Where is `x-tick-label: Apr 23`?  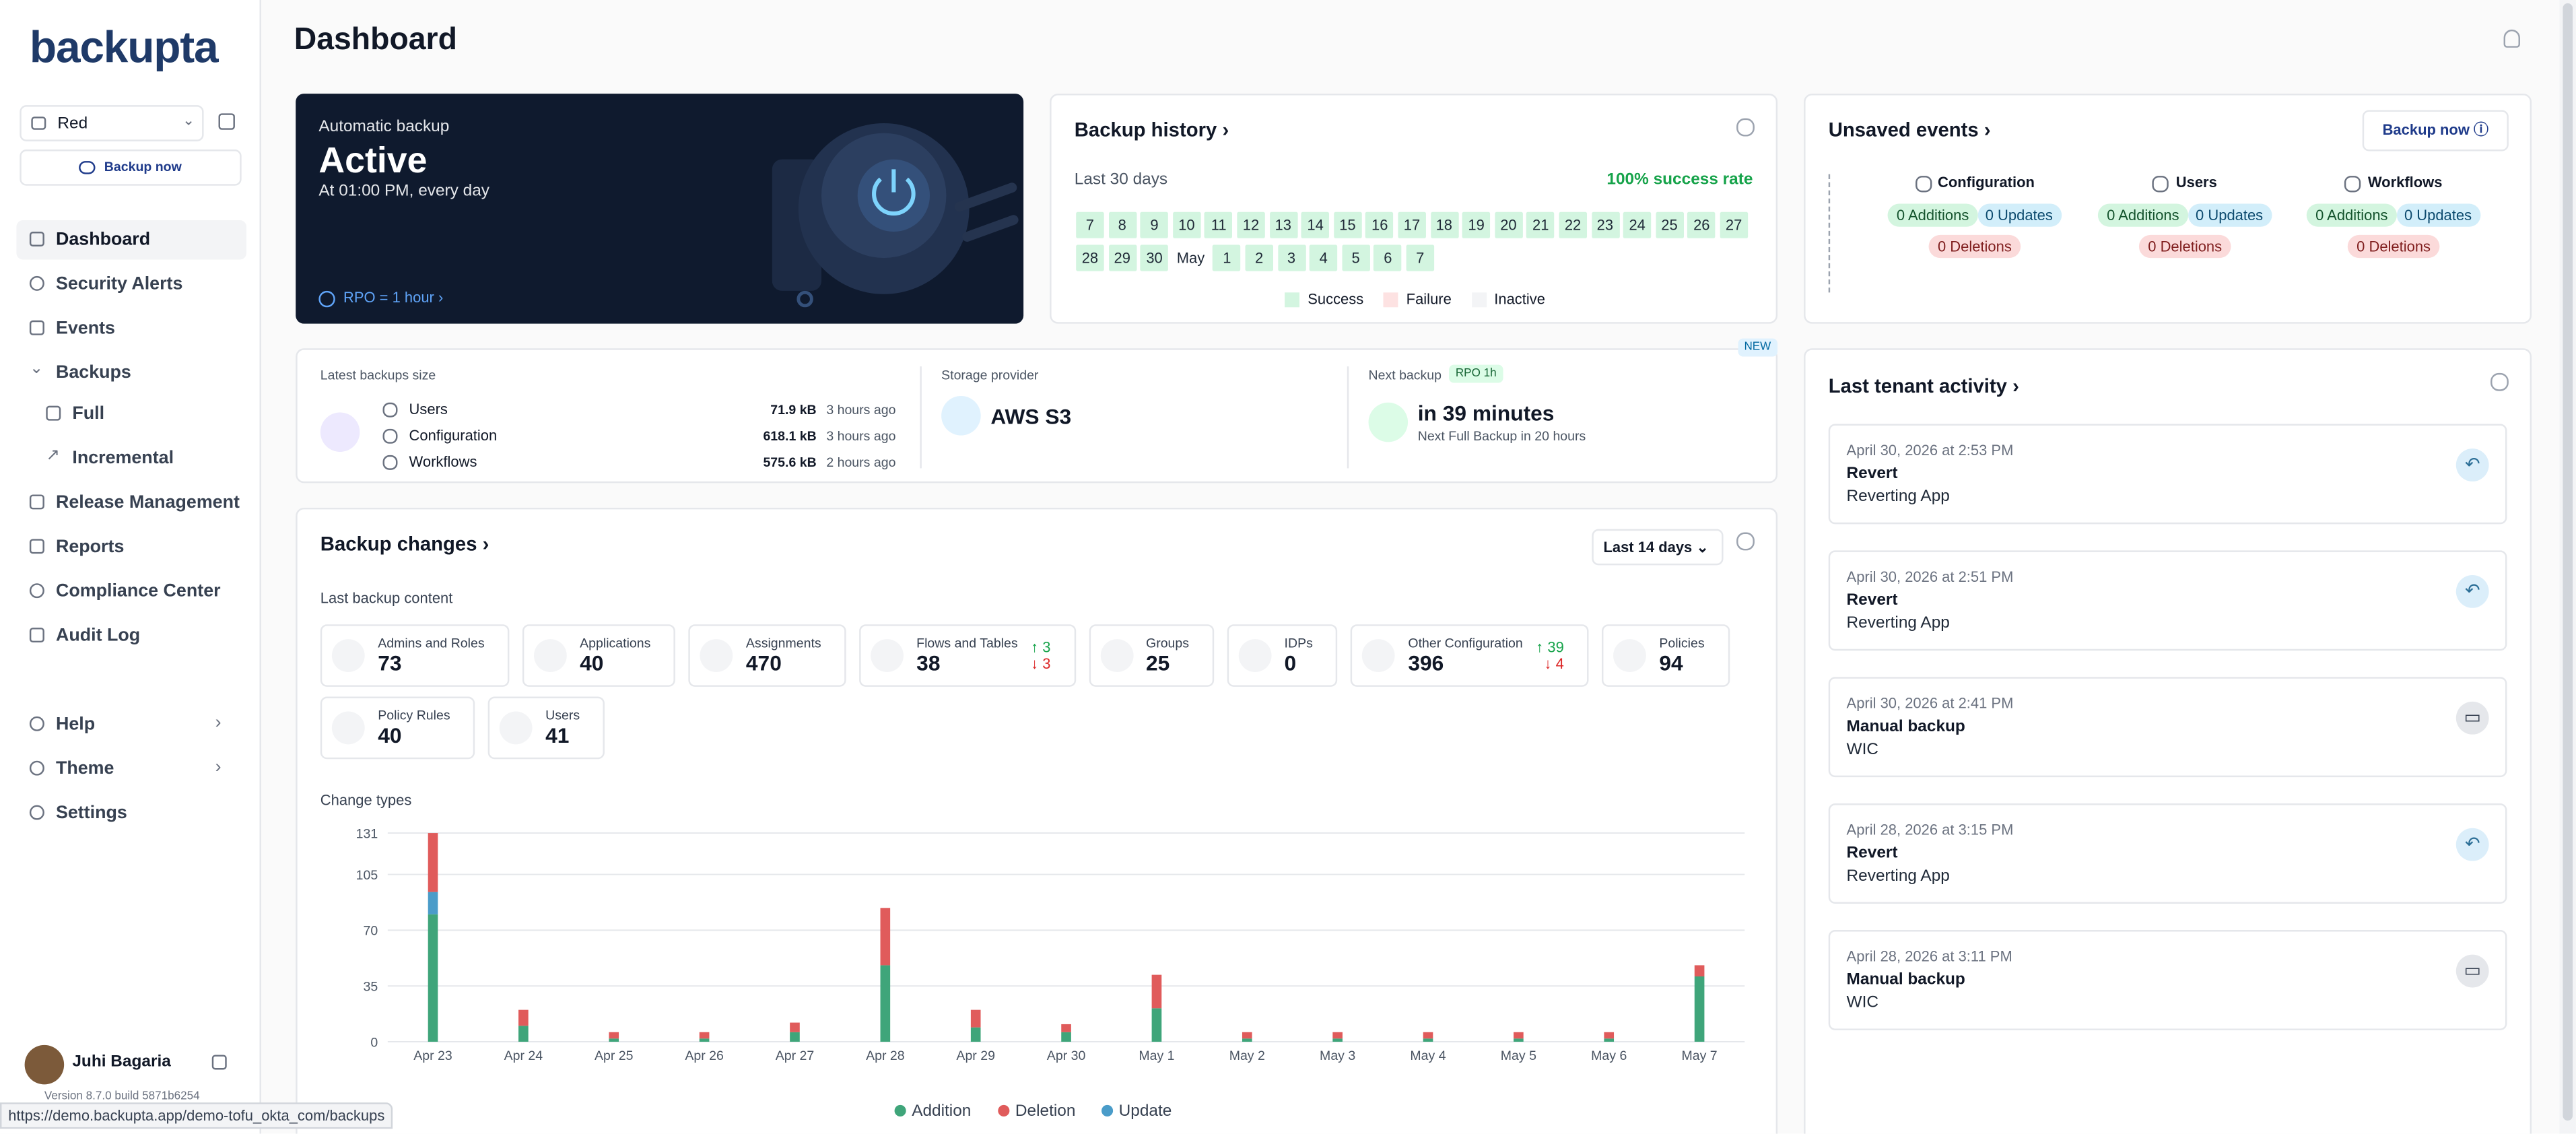
x-tick-label: Apr 23 is located at coordinates (432, 1055).